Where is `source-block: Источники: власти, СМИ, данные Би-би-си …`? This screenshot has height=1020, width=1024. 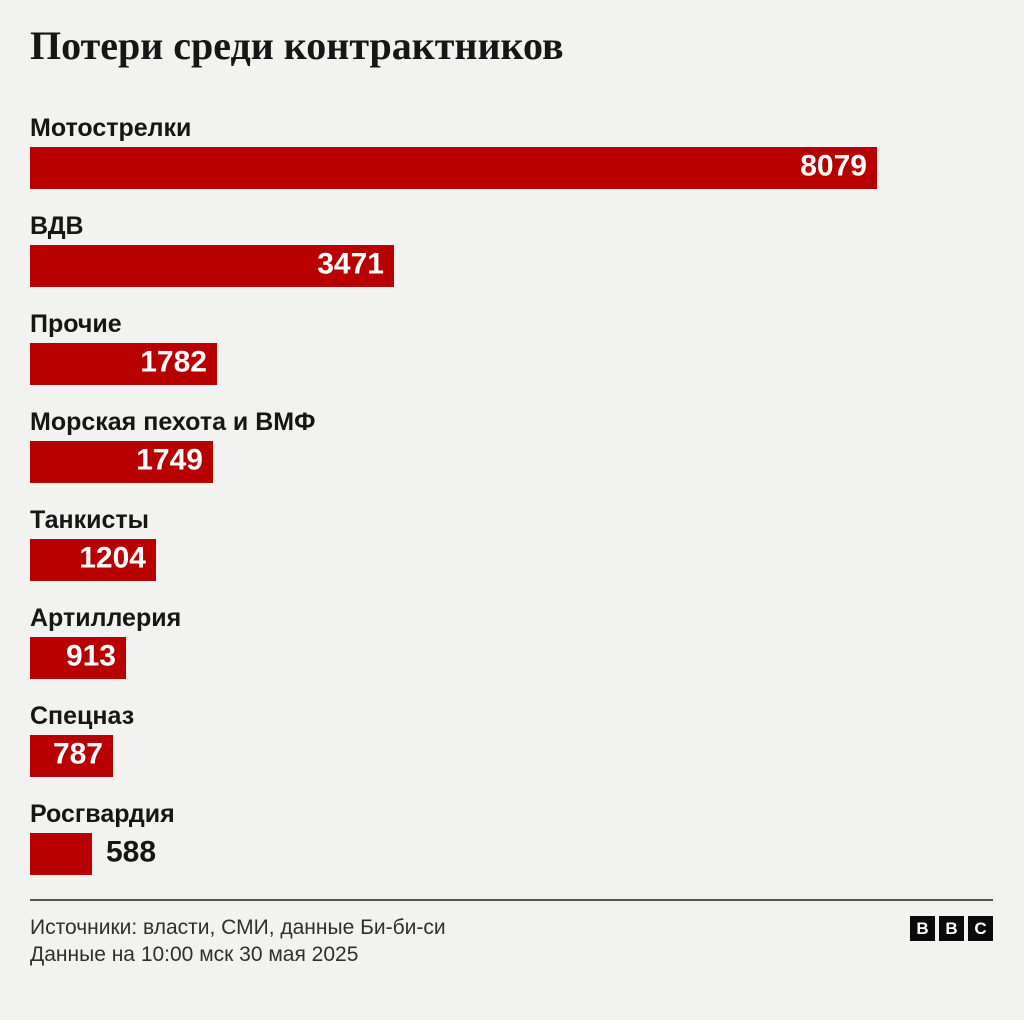 source-block: Источники: власти, СМИ, данные Би-би-си … is located at coordinates (238, 941).